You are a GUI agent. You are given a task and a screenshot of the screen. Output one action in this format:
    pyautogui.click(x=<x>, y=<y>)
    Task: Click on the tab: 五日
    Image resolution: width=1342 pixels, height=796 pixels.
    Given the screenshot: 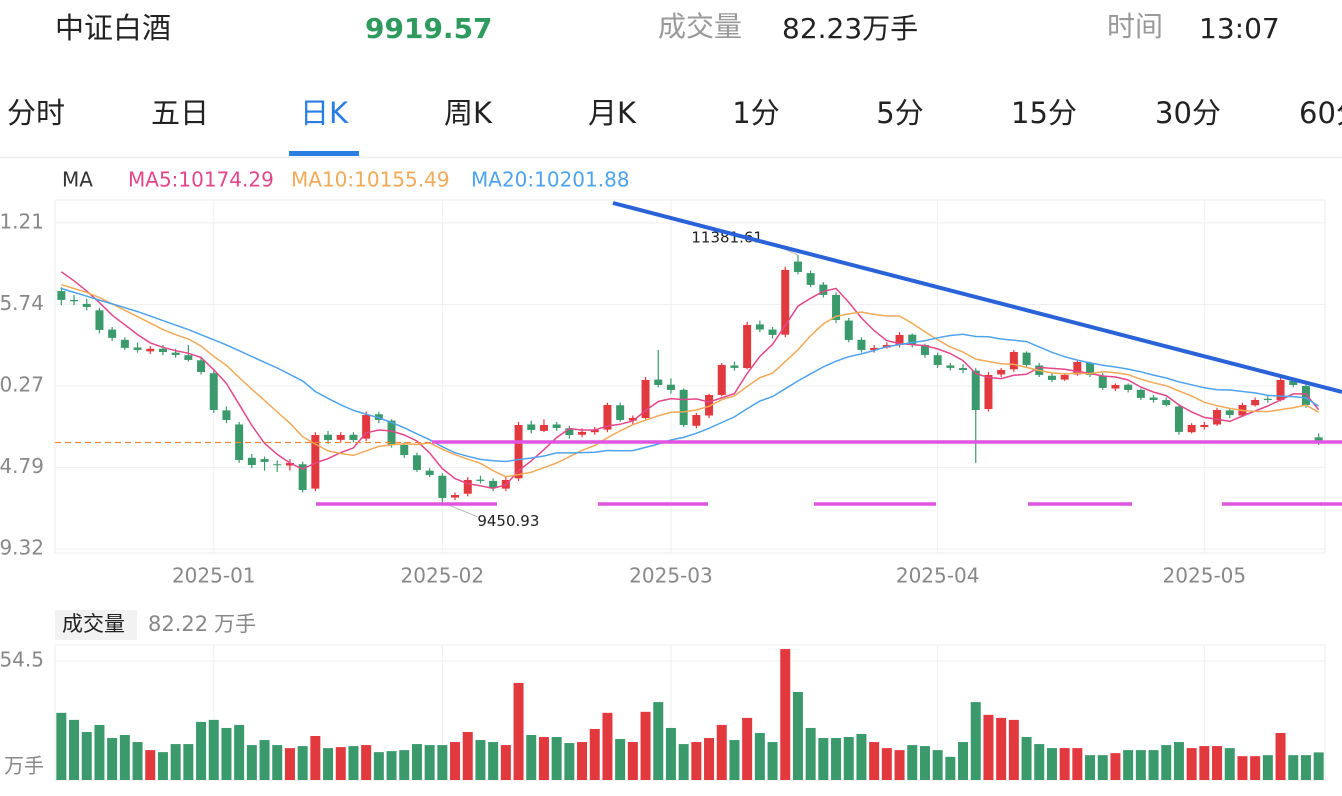 What is the action you would take?
    pyautogui.click(x=180, y=113)
    